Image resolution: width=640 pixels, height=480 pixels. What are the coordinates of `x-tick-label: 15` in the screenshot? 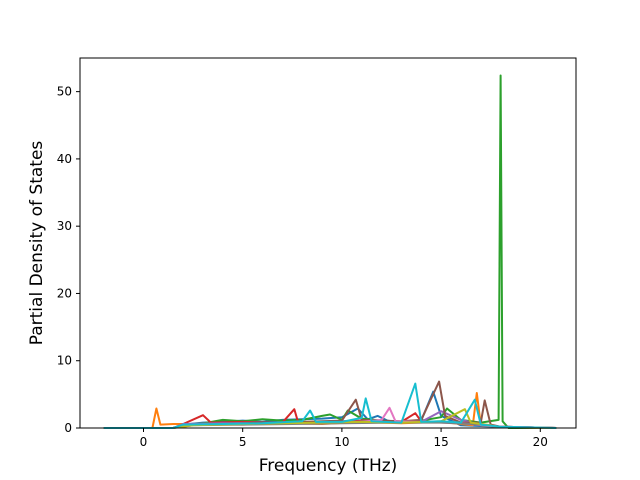 It's located at (440, 442).